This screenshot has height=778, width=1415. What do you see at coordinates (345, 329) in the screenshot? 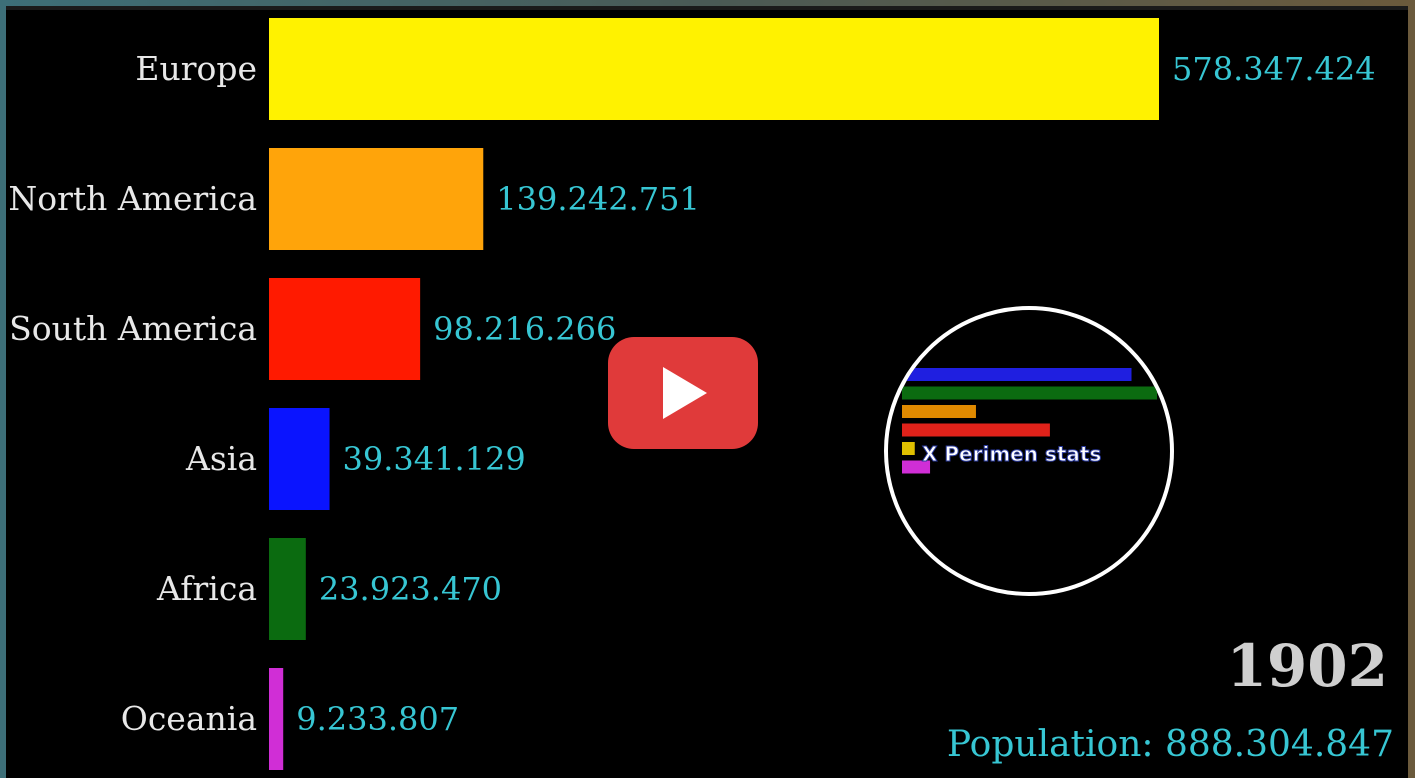
I see `bar-south-america` at bounding box center [345, 329].